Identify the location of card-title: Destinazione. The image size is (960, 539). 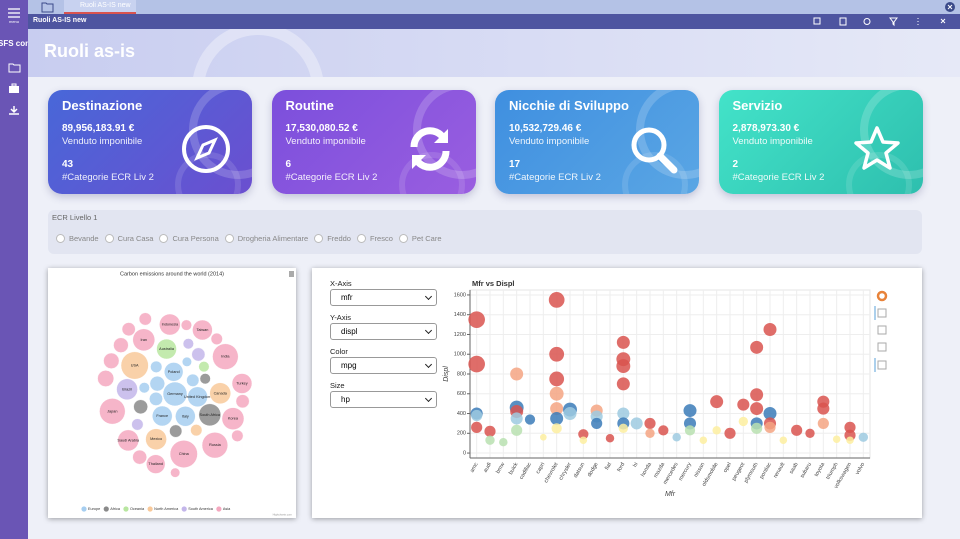
(102, 105).